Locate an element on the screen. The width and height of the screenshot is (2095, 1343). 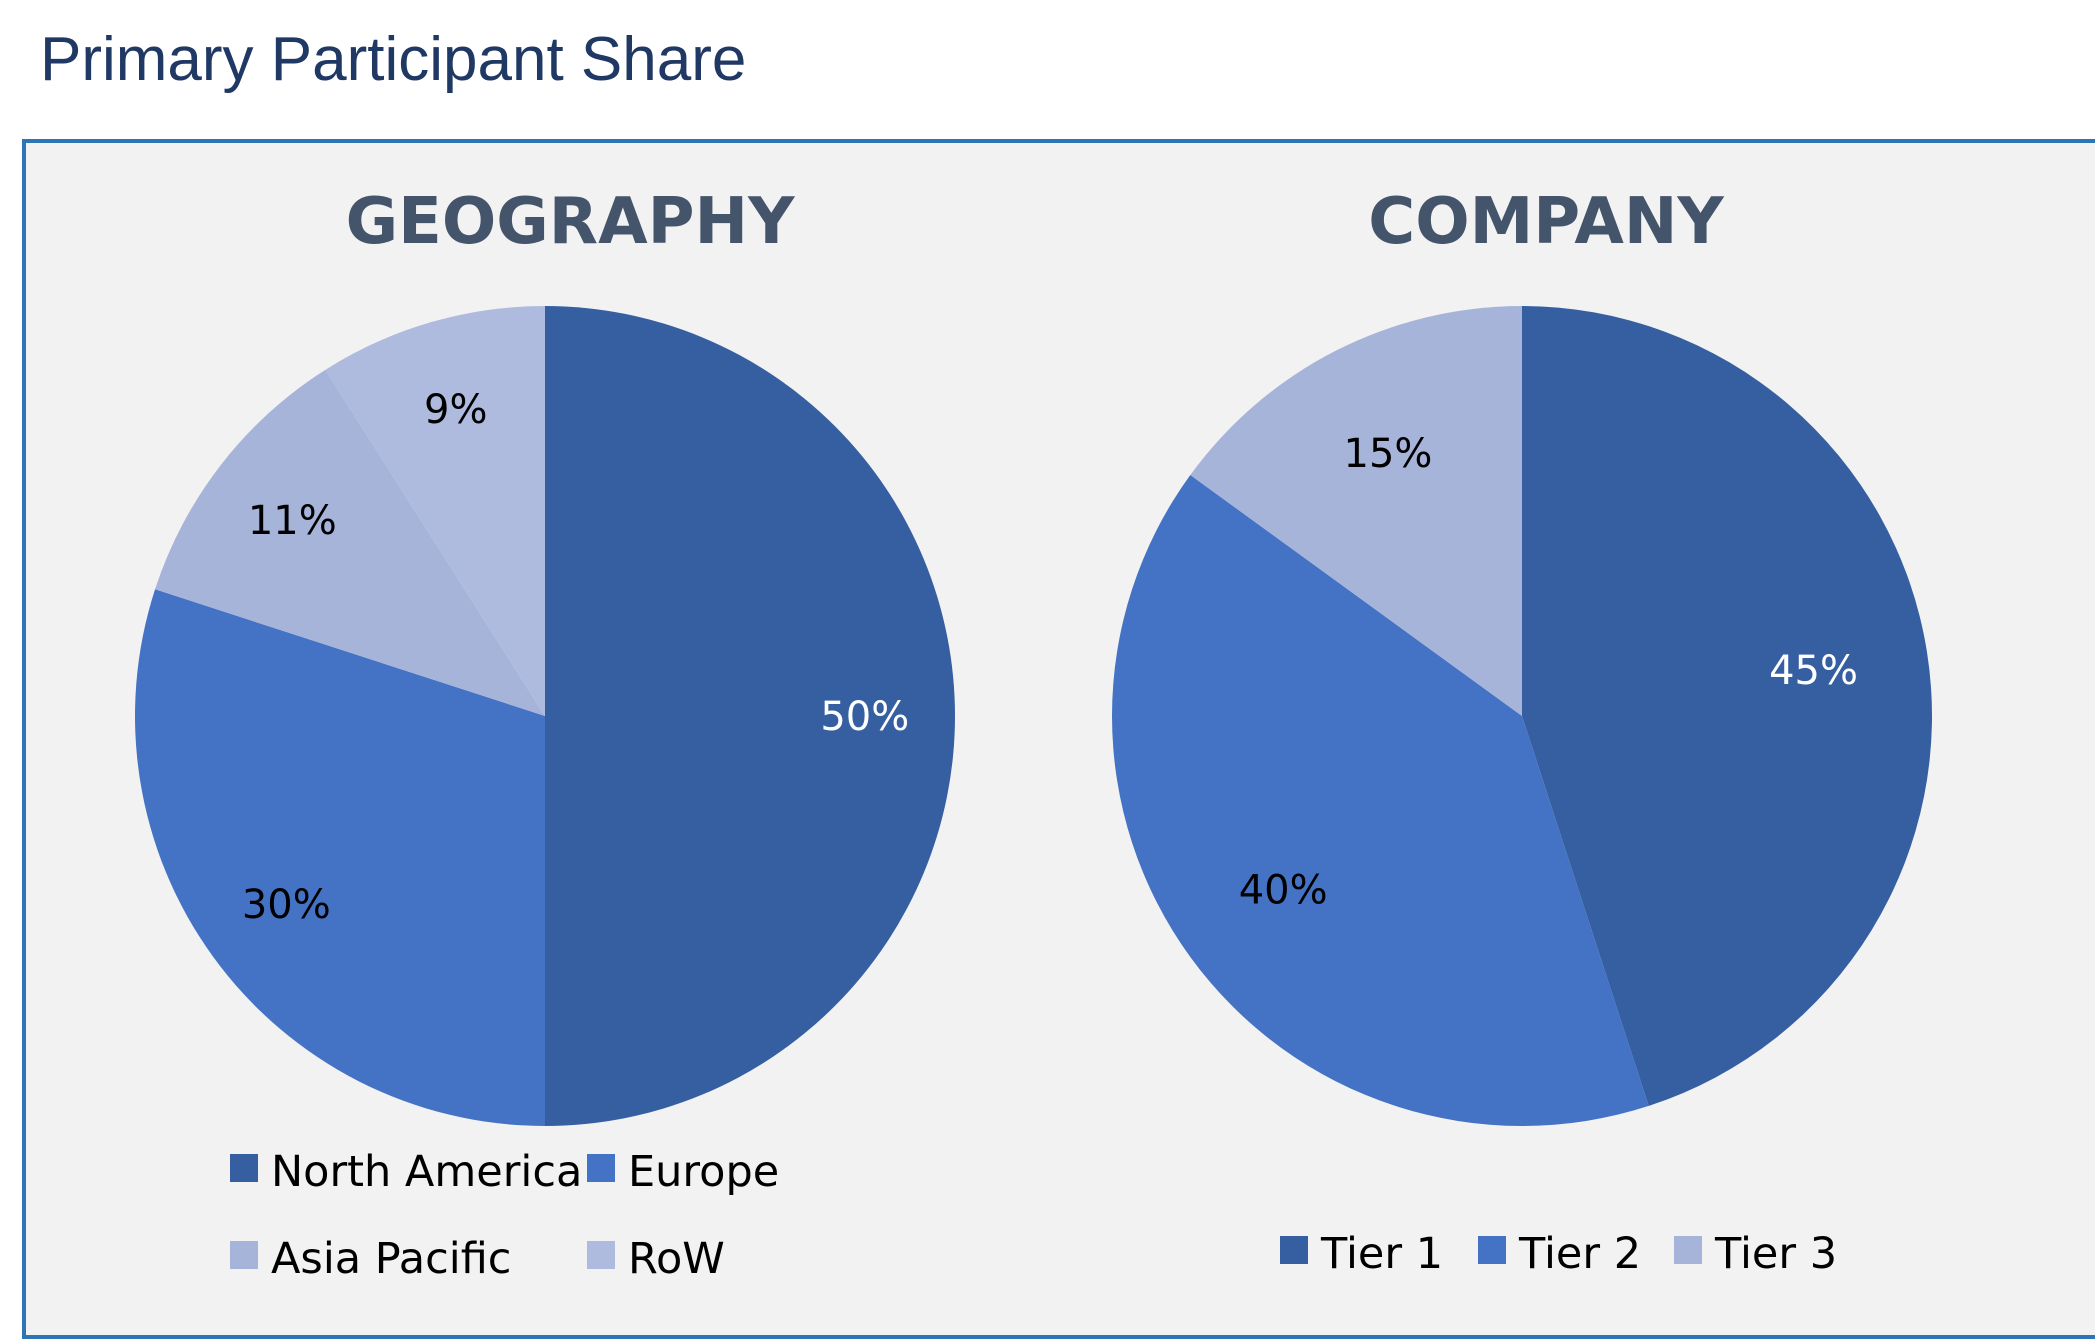
company-legend-label-tier-2: Tier 2 is located at coordinates (1579, 1254).